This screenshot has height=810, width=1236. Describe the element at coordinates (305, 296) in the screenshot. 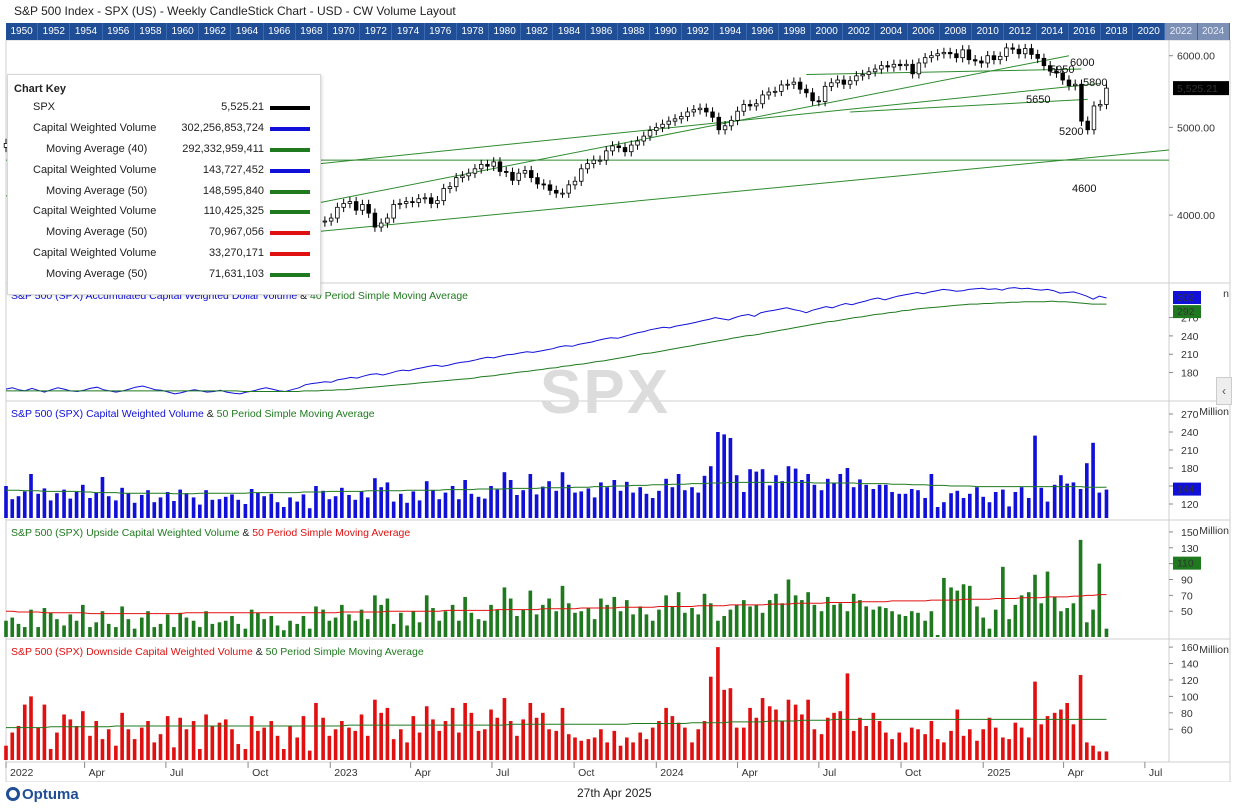

I see `pane-title-part: &` at that location.